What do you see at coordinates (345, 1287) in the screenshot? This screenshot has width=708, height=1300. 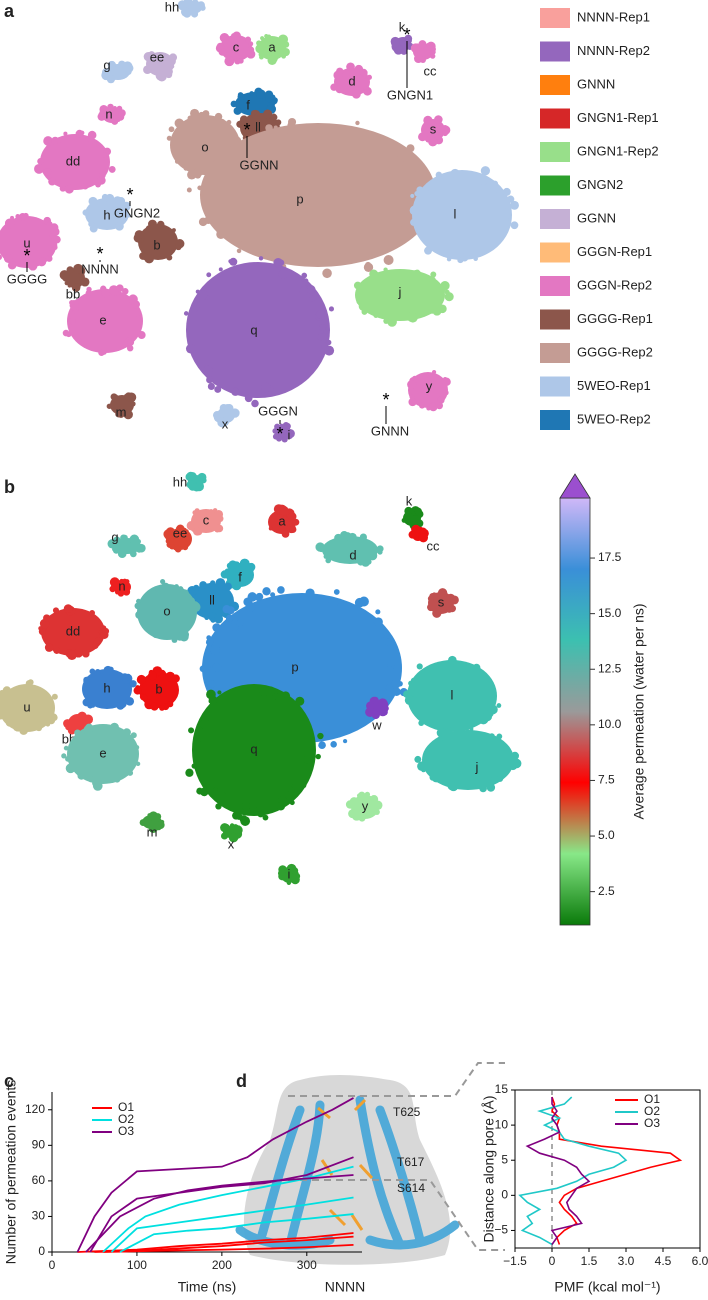 I see `structure-caption: NNNN` at bounding box center [345, 1287].